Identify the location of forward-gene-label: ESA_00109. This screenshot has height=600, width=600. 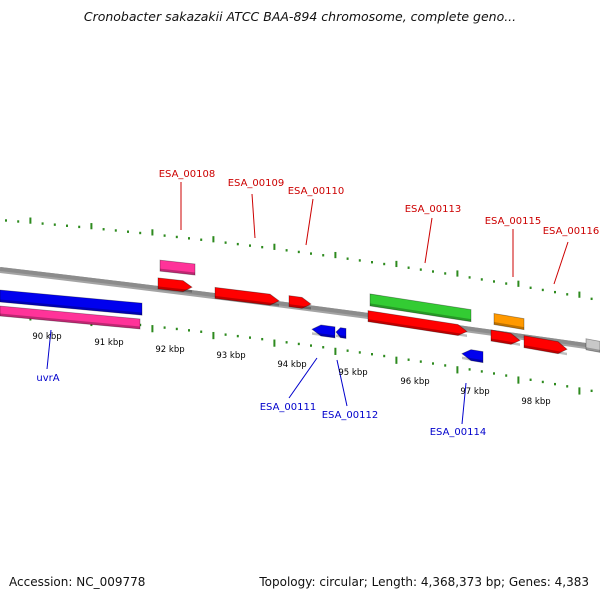
(256, 183).